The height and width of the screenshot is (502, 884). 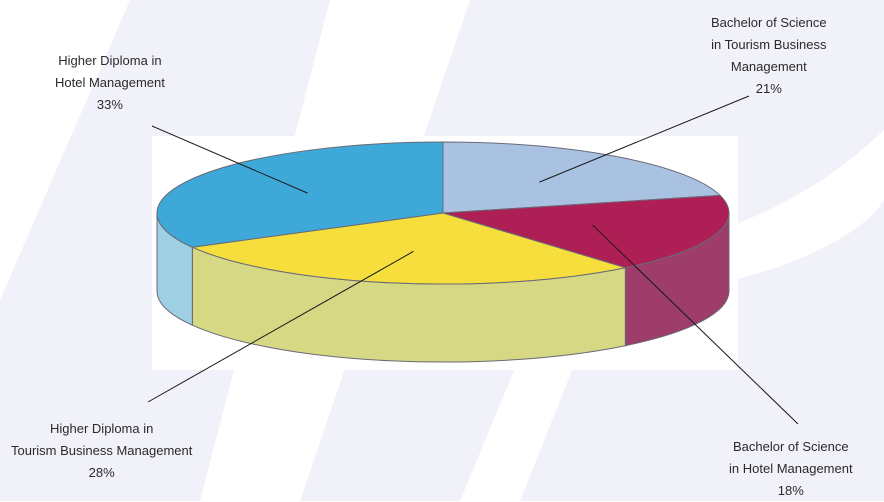 What do you see at coordinates (109, 104) in the screenshot?
I see `slice-percent: 33%` at bounding box center [109, 104].